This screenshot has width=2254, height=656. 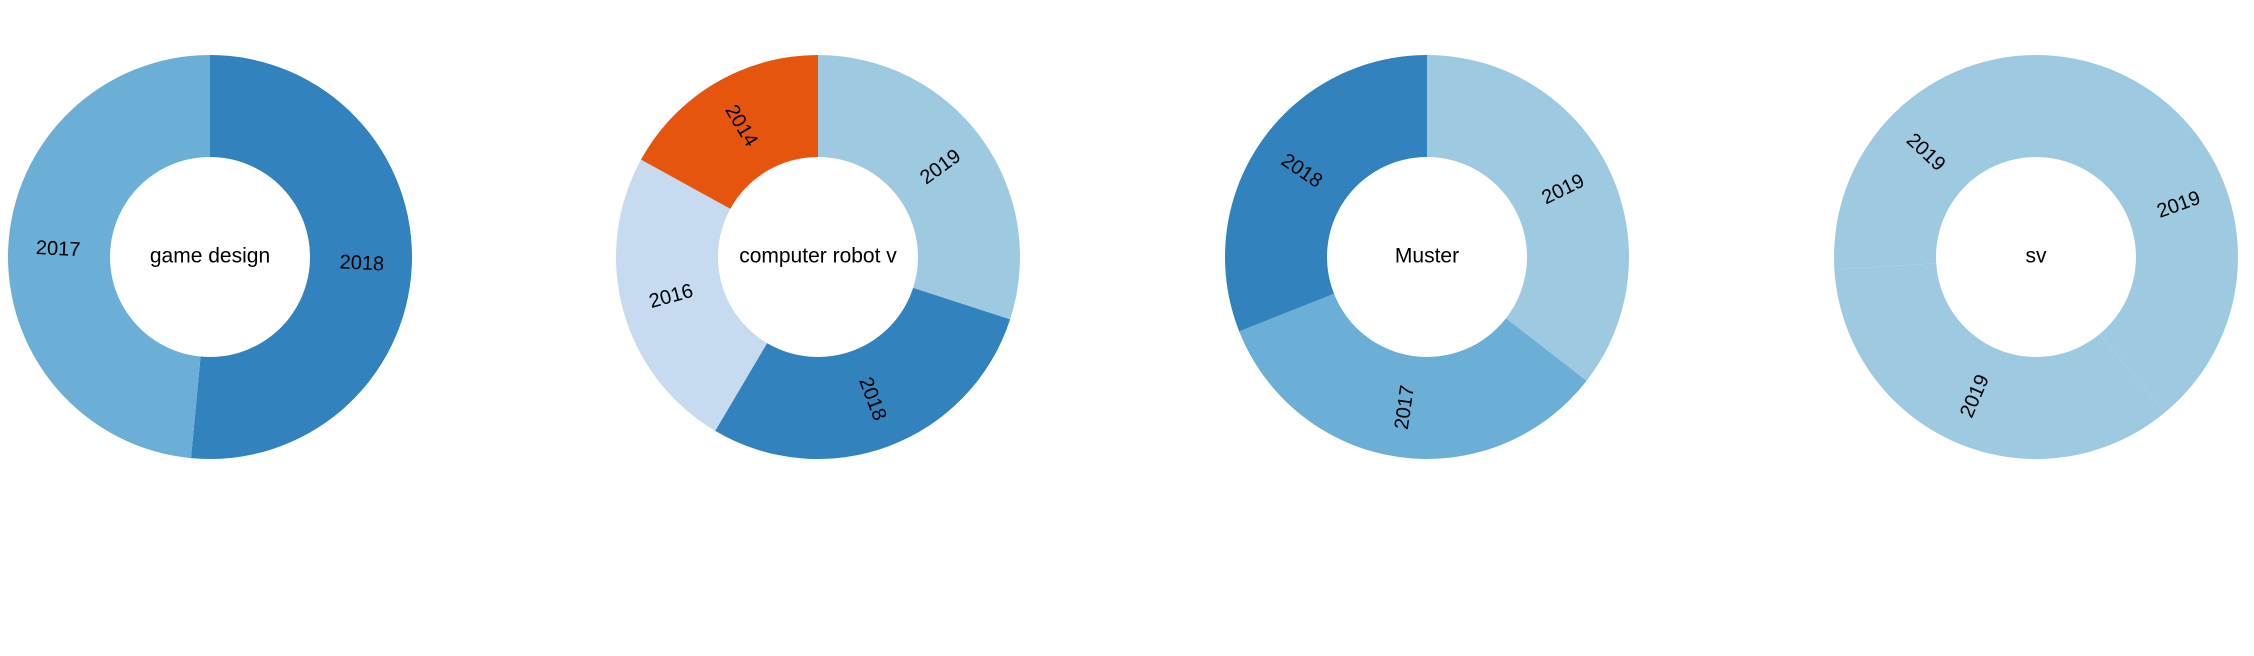 What do you see at coordinates (818, 256) in the screenshot?
I see `donut-center-label: computer robot v` at bounding box center [818, 256].